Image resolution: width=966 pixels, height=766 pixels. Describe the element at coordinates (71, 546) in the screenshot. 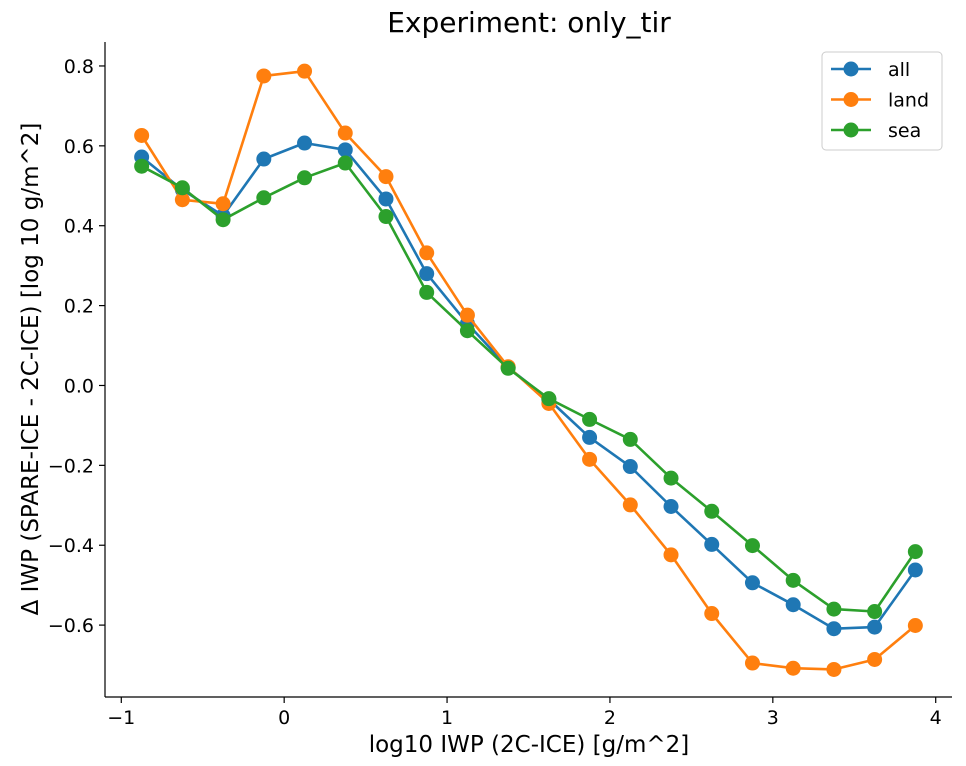

I see `y-tick-label: −0.4` at that location.